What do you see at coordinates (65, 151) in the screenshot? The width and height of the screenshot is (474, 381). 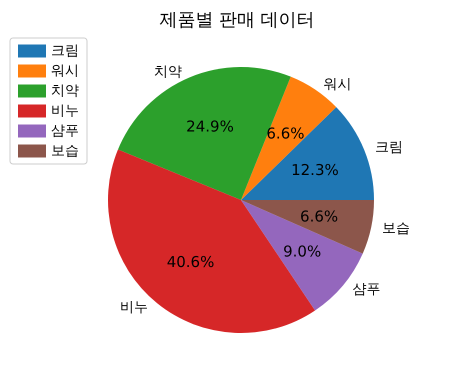 I see `legend-label: 보습` at bounding box center [65, 151].